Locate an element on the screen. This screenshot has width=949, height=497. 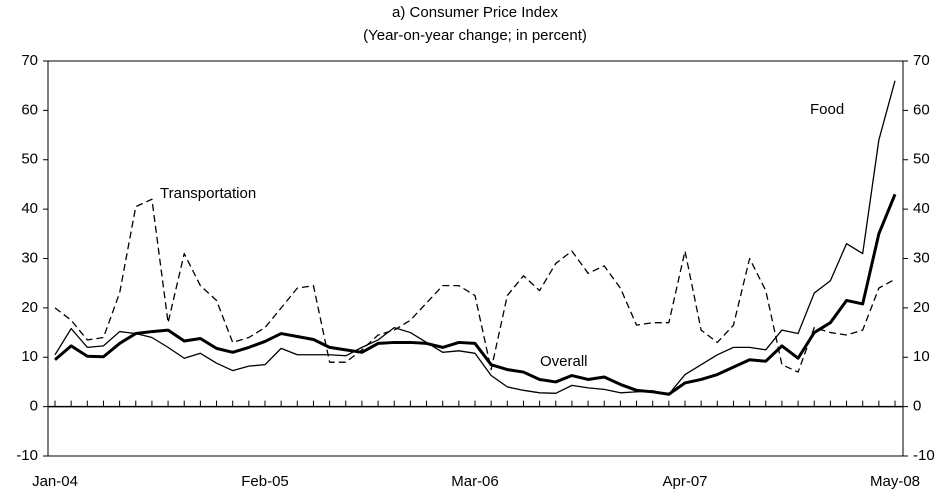
y2-tick-label: 10 is located at coordinates (921, 356).